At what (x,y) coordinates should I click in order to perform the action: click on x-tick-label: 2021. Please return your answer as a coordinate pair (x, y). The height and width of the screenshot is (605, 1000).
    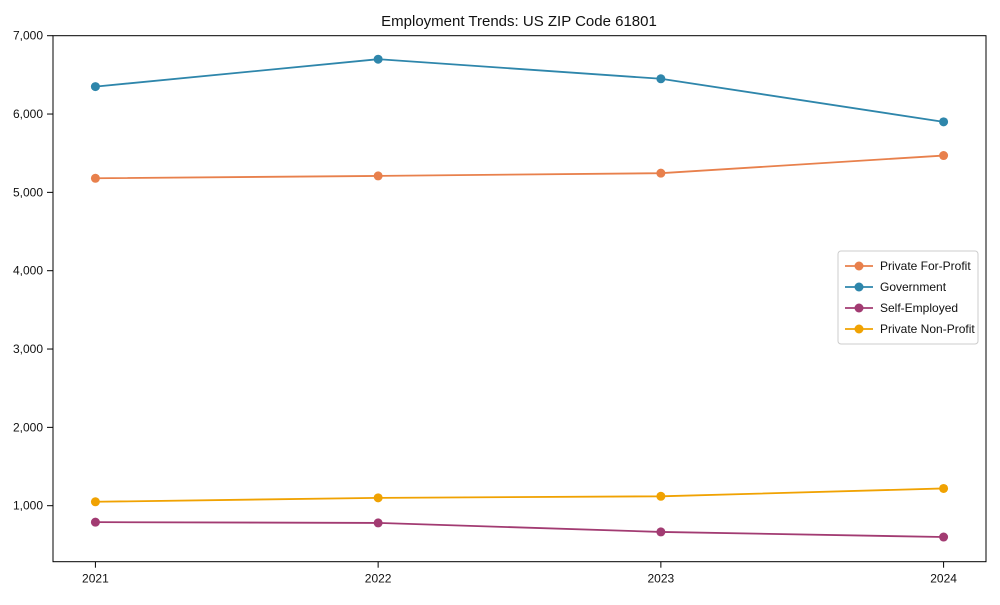
    Looking at the image, I should click on (95, 579).